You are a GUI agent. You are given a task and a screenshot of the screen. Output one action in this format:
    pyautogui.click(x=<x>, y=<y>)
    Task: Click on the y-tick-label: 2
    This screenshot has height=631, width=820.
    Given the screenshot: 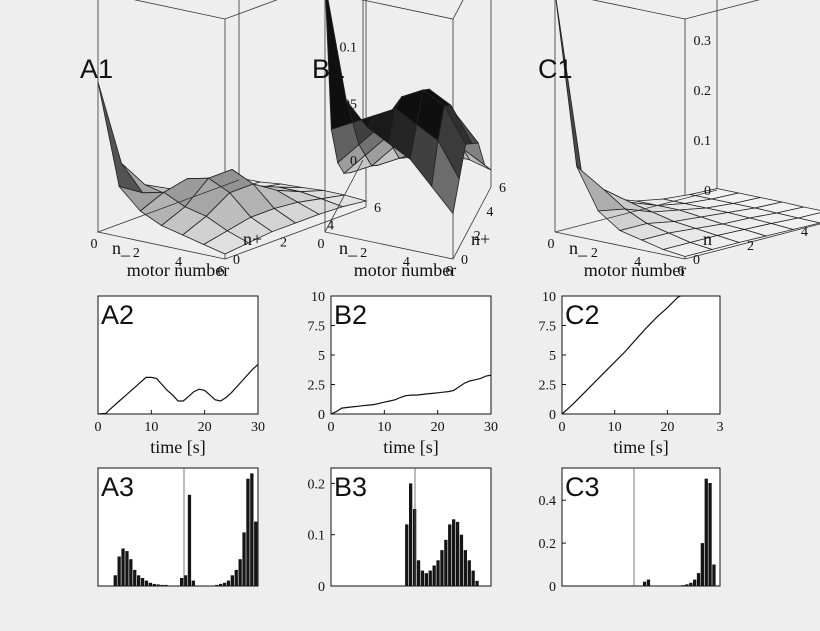 What is the action you would take?
    pyautogui.click(x=283, y=243)
    